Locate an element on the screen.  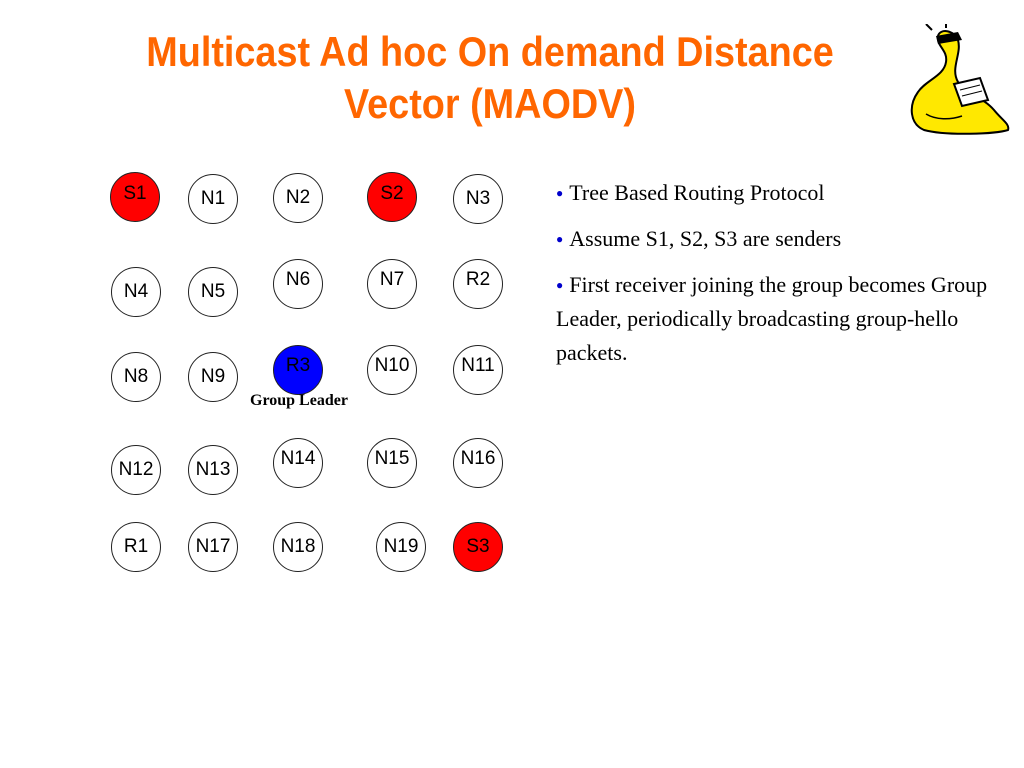
network-node: N6 is located at coordinates (298, 284).